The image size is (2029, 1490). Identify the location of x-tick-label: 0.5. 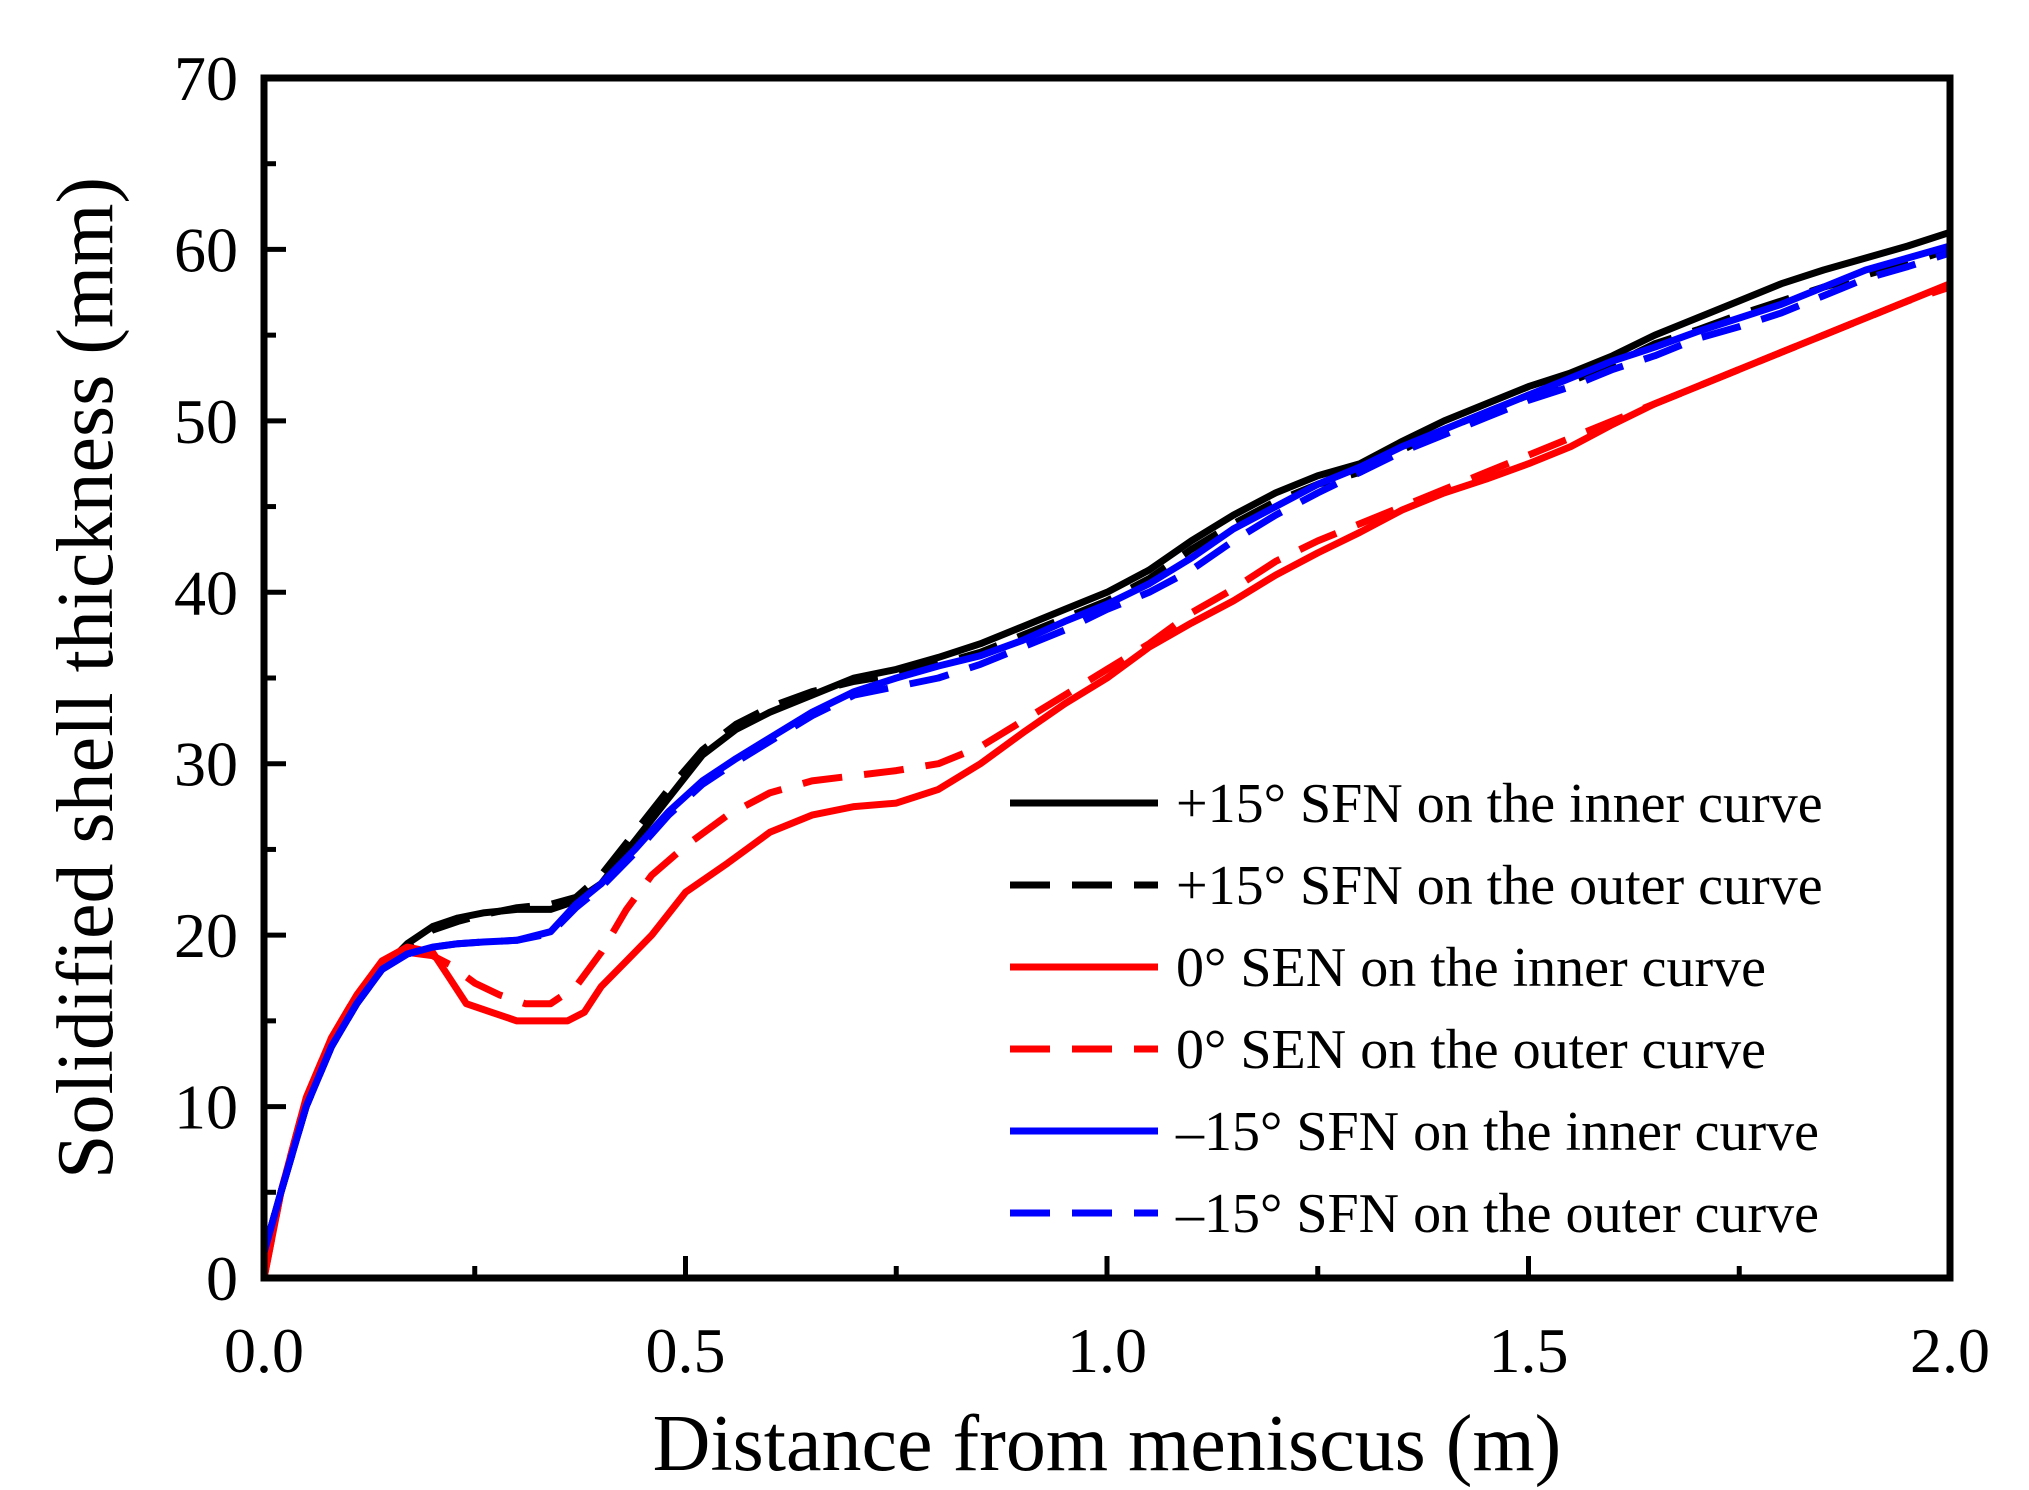
(686, 1350).